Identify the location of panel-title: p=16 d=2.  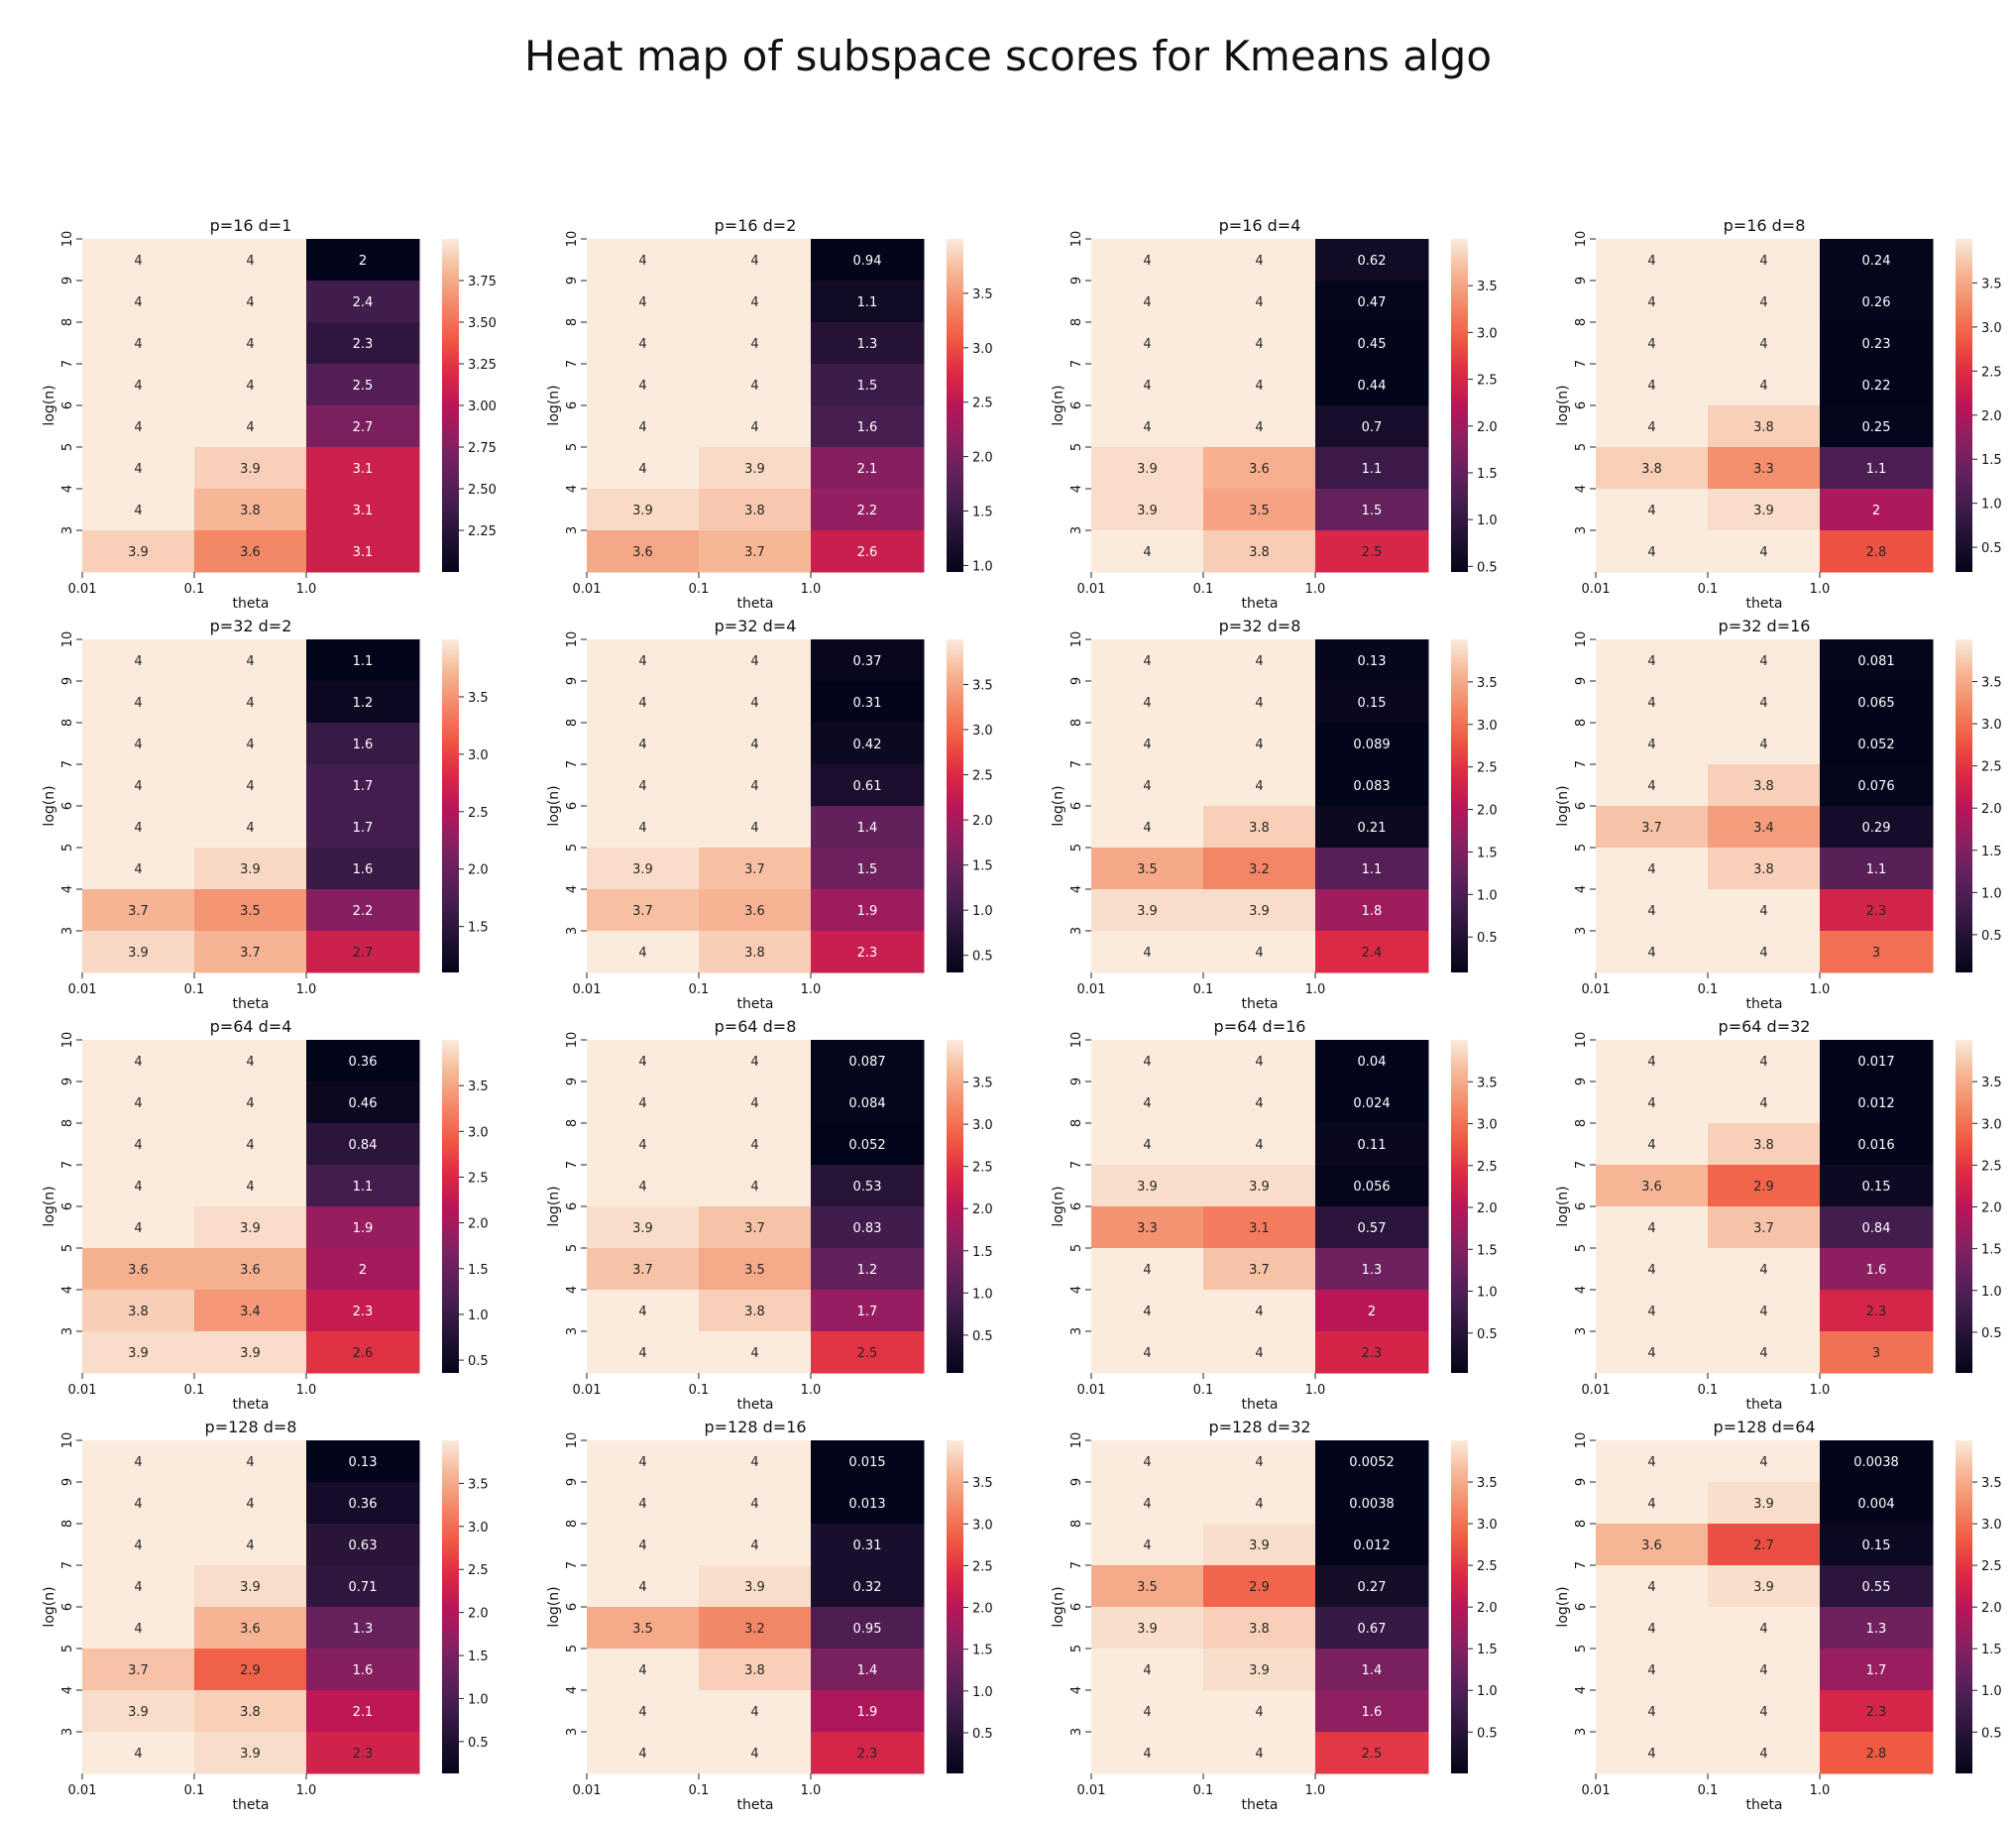
(756, 225).